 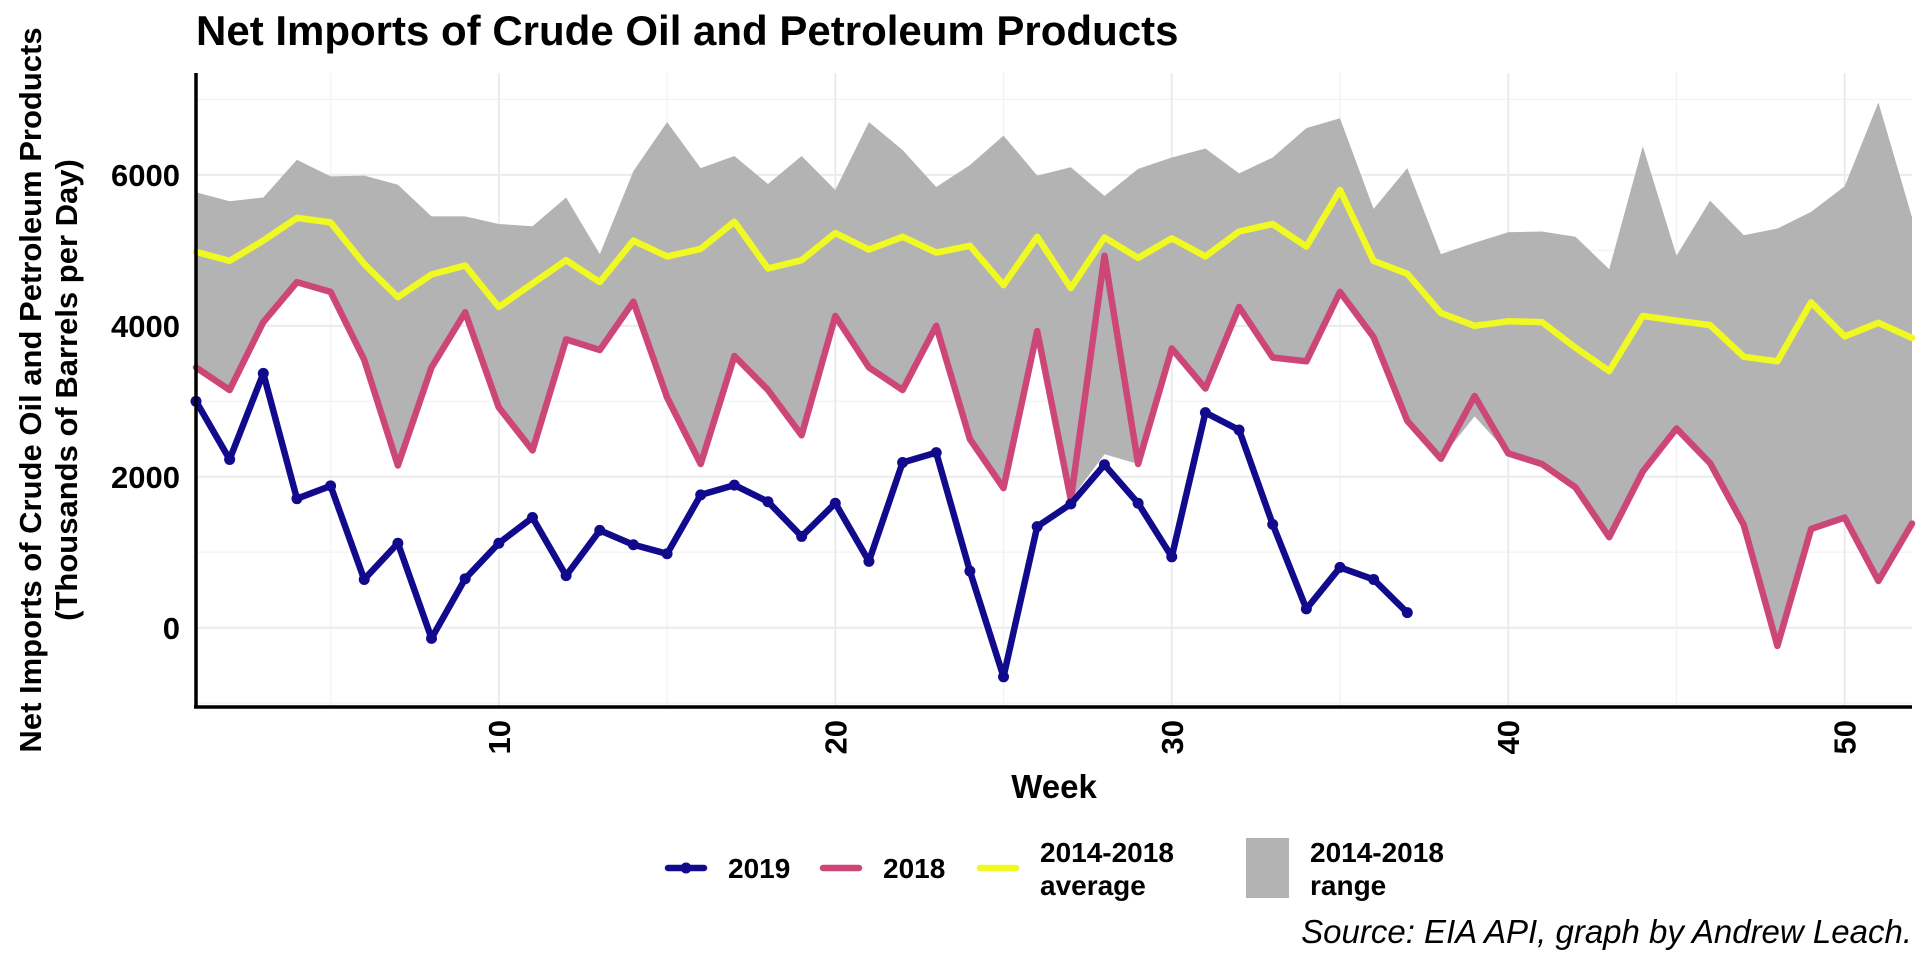 What do you see at coordinates (759, 868) in the screenshot?
I see `legend-label-y2019: 2019` at bounding box center [759, 868].